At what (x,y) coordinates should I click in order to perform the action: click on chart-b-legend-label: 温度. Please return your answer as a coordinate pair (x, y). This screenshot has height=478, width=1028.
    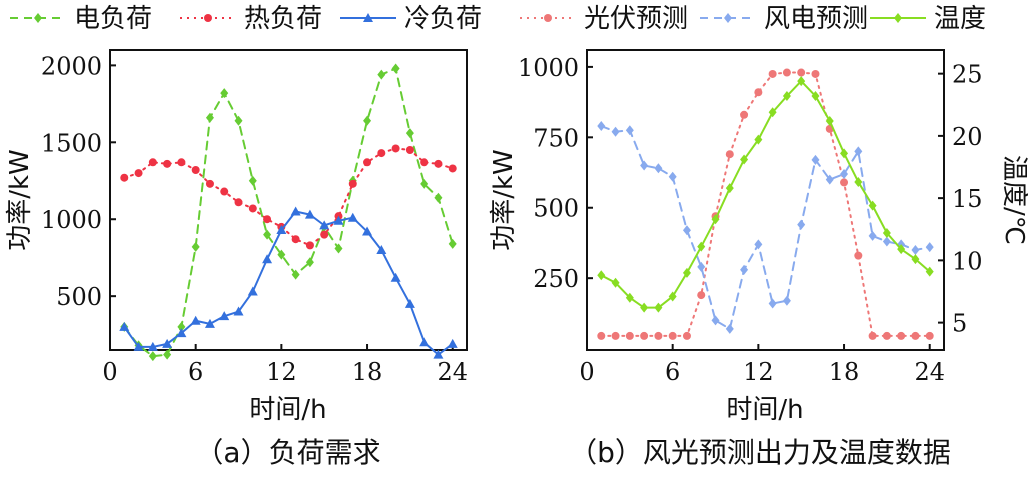
    Looking at the image, I should click on (960, 19).